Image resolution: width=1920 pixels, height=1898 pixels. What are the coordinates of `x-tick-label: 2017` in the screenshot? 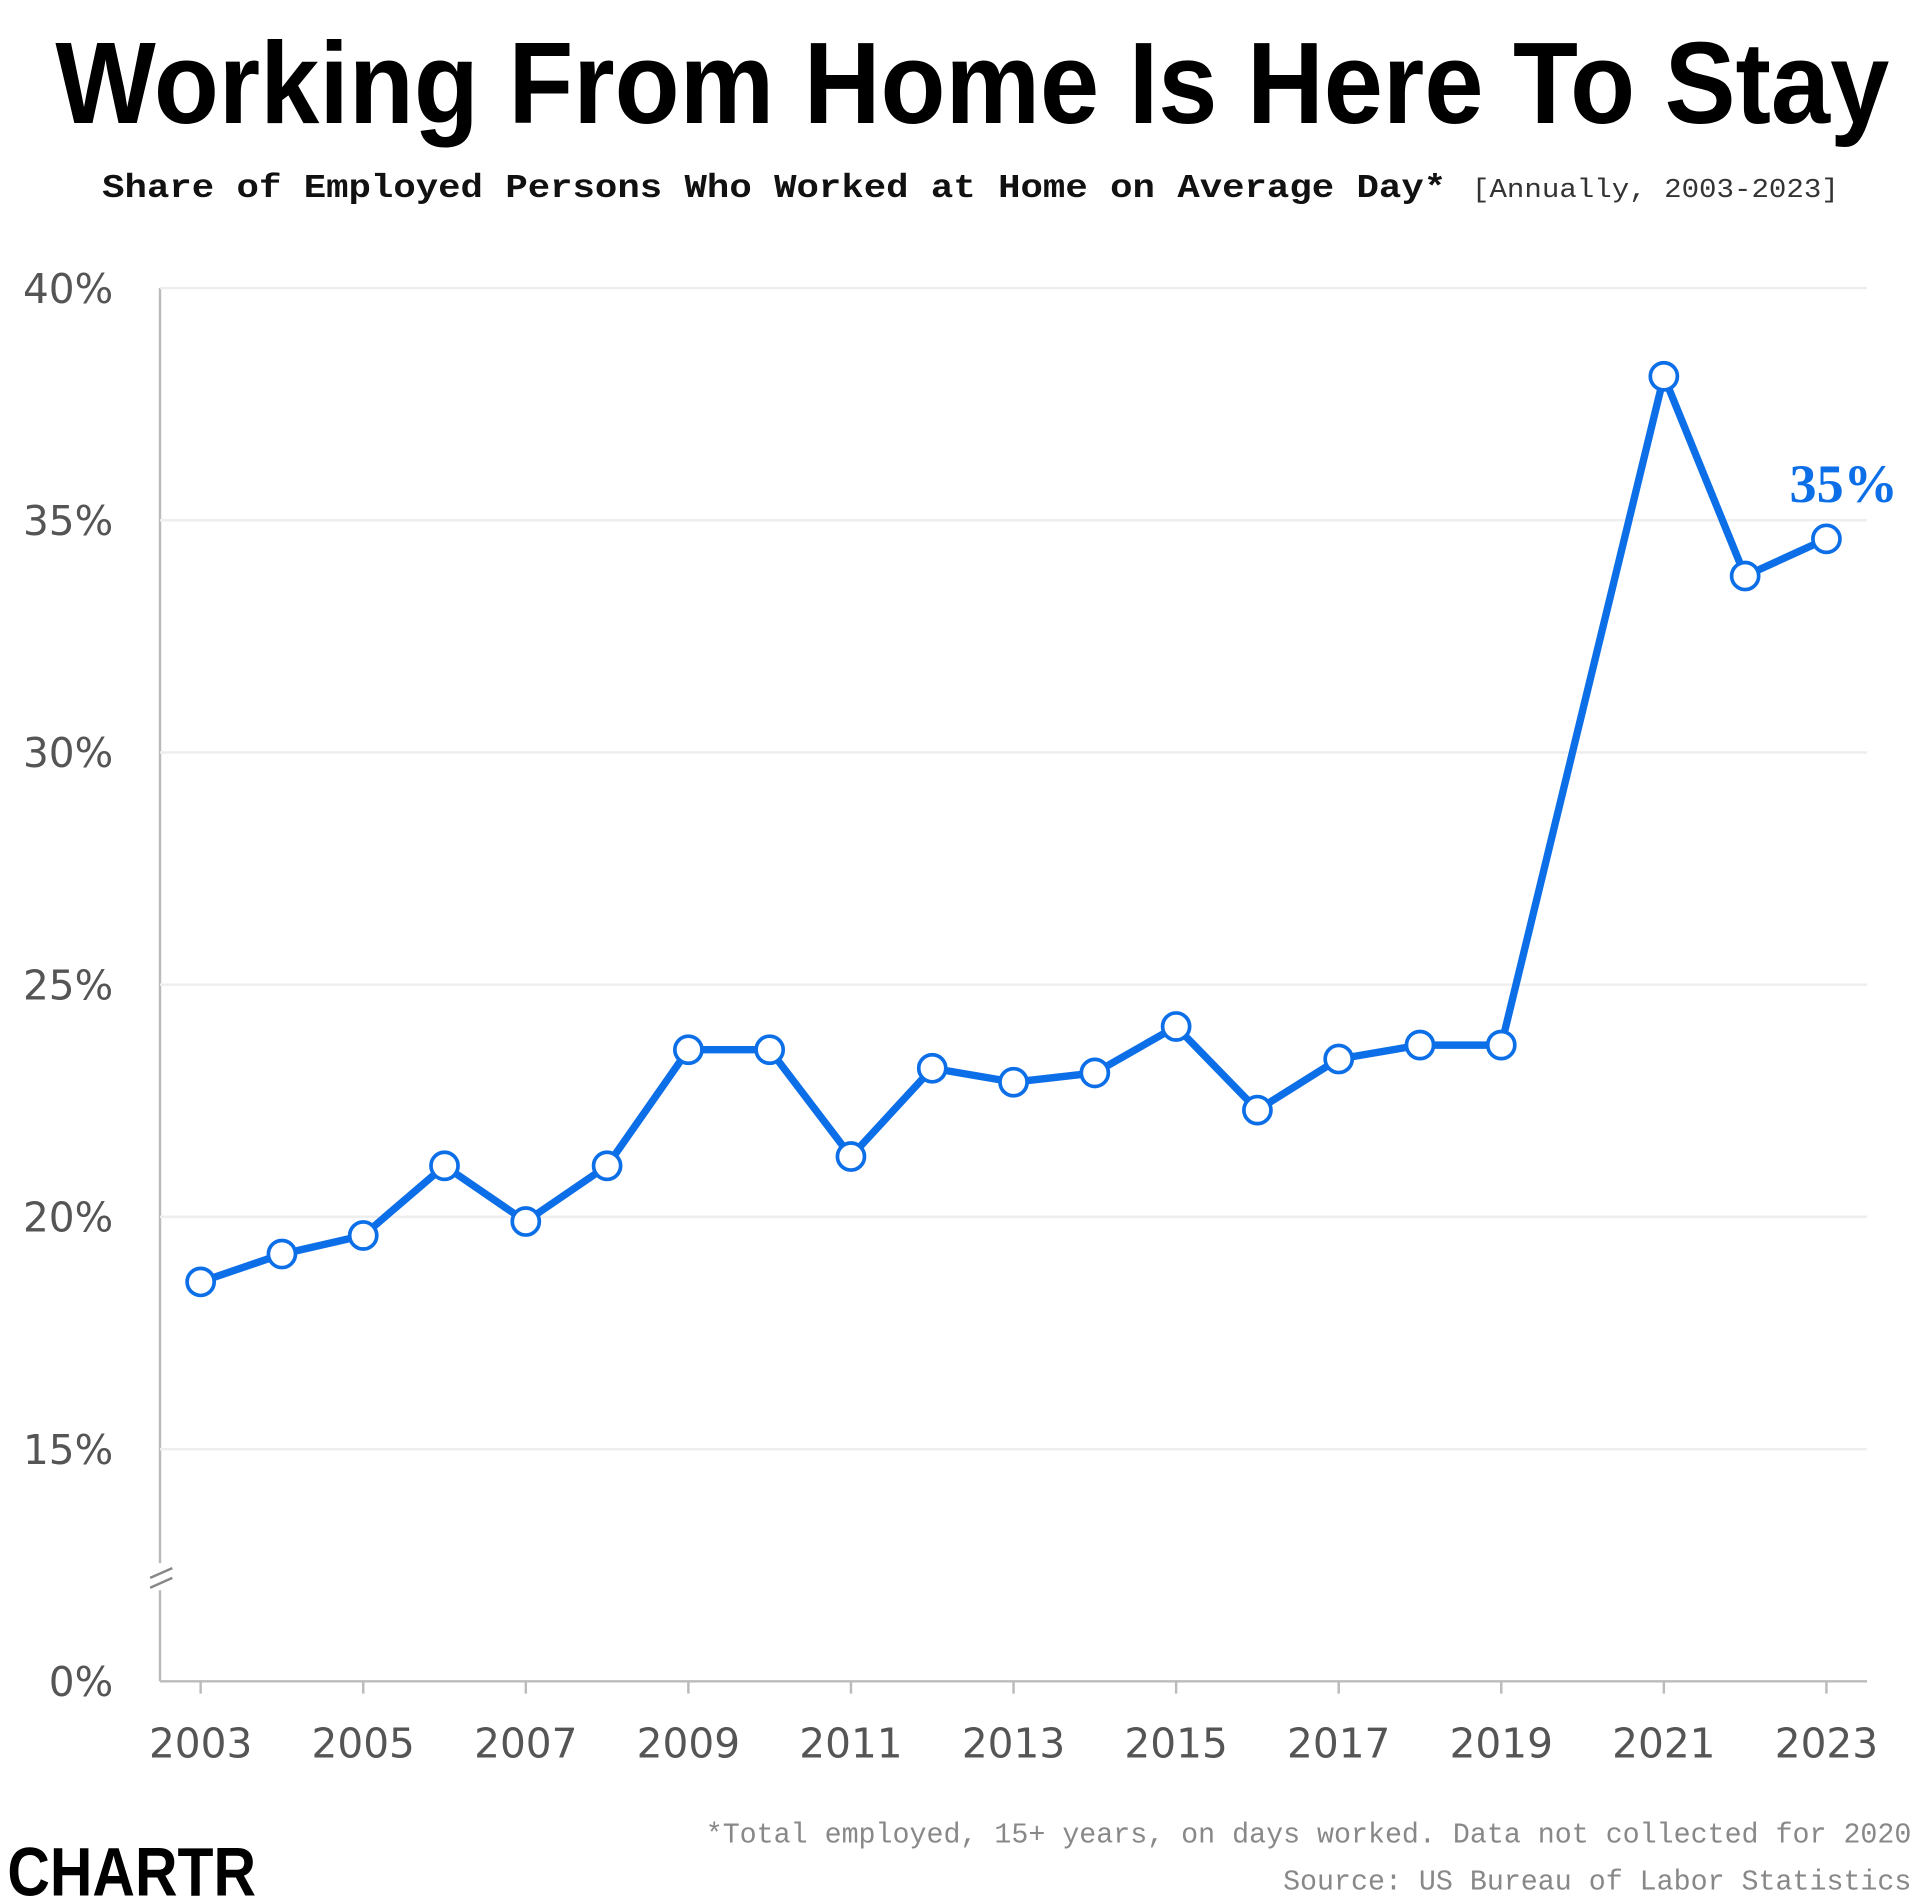 It's located at (1338, 1744).